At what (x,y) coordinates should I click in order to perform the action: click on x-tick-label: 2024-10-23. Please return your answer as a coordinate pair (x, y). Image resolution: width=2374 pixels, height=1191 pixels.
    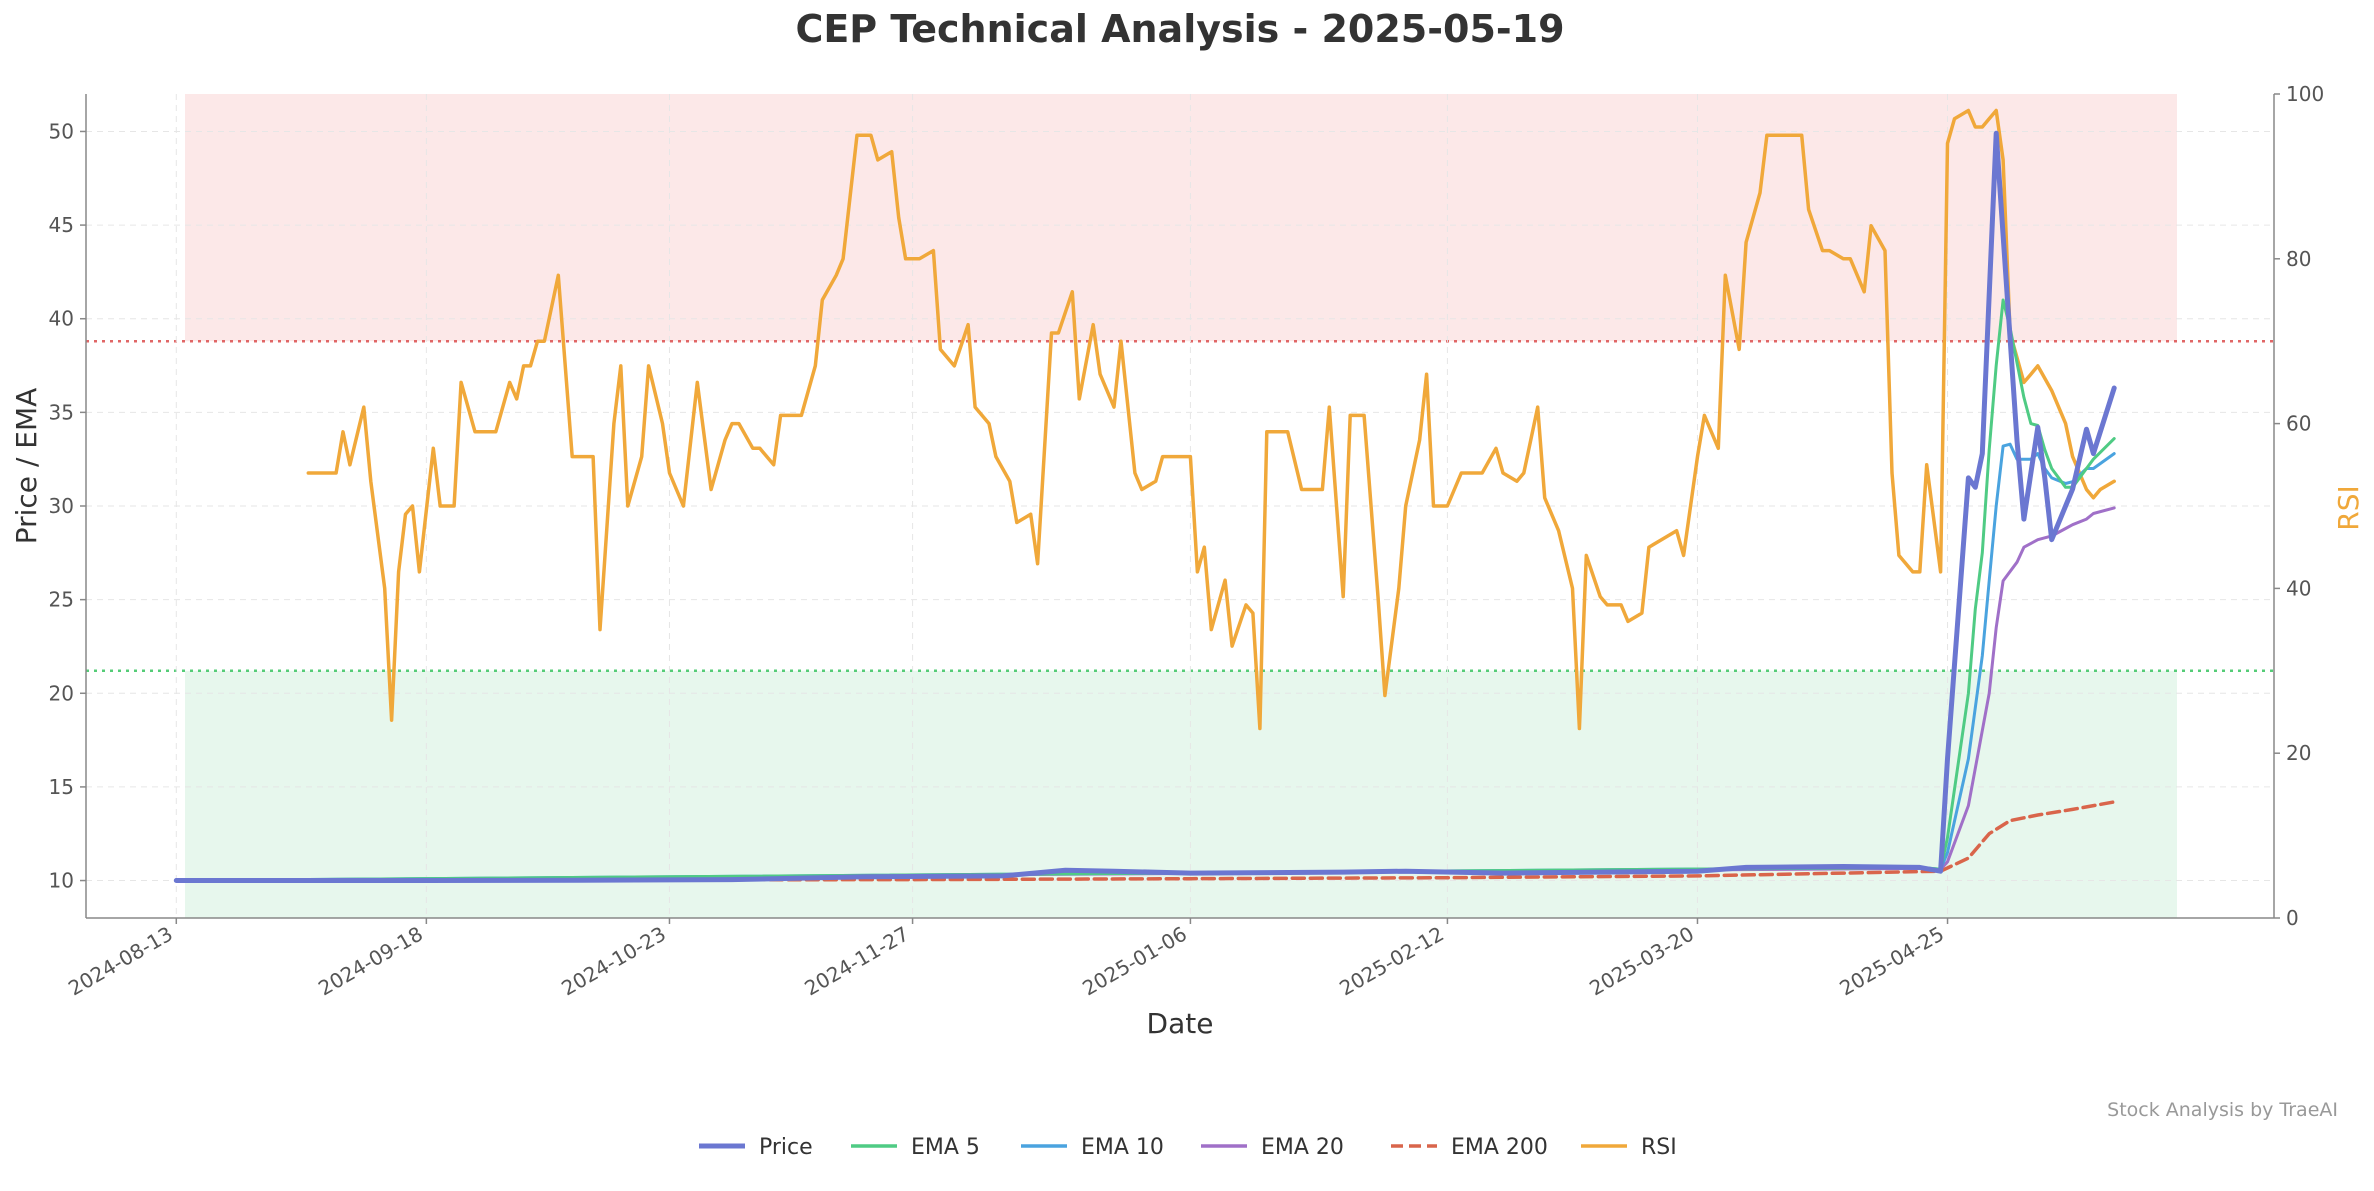
    Looking at the image, I should click on (613, 961).